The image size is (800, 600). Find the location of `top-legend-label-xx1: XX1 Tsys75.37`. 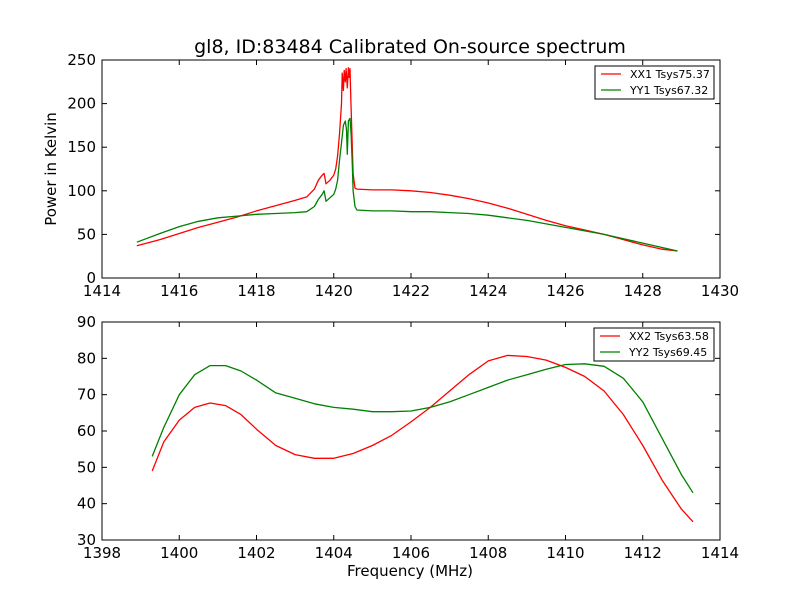

top-legend-label-xx1: XX1 Tsys75.37 is located at coordinates (670, 74).